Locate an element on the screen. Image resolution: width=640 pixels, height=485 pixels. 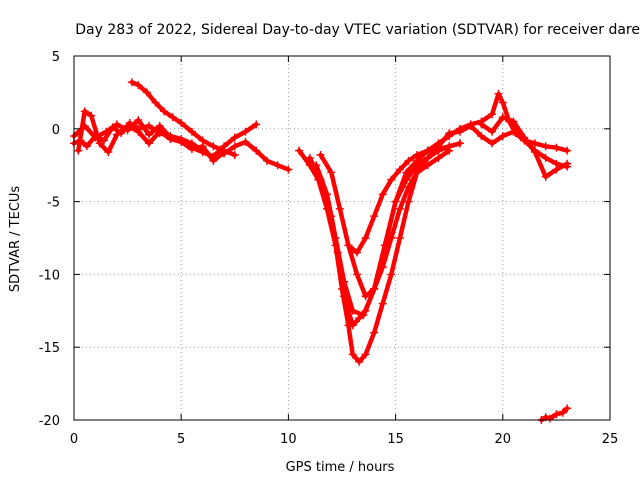
y-axis-label: SDTVAR / TECUs is located at coordinates (15, 239).